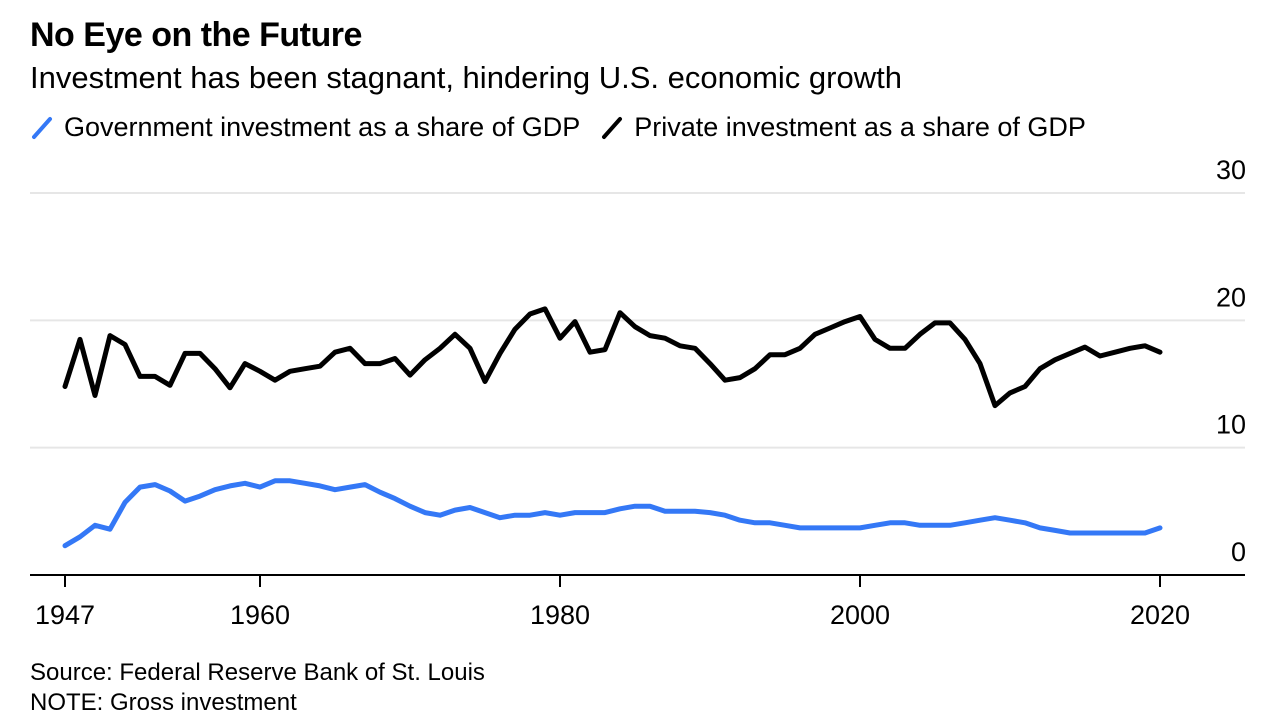 The width and height of the screenshot is (1286, 726). I want to click on y-tick-label-10: 10, so click(1231, 425).